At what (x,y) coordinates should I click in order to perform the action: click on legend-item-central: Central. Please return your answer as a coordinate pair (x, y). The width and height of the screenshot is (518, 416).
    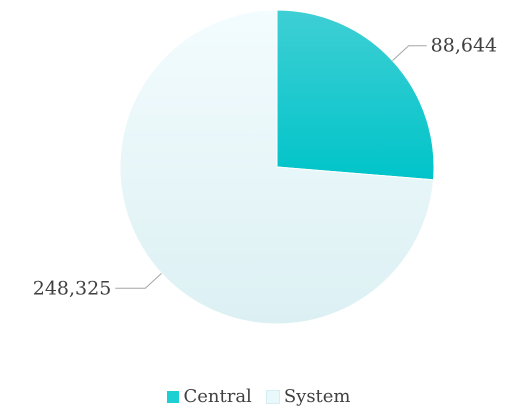
    Looking at the image, I should click on (209, 396).